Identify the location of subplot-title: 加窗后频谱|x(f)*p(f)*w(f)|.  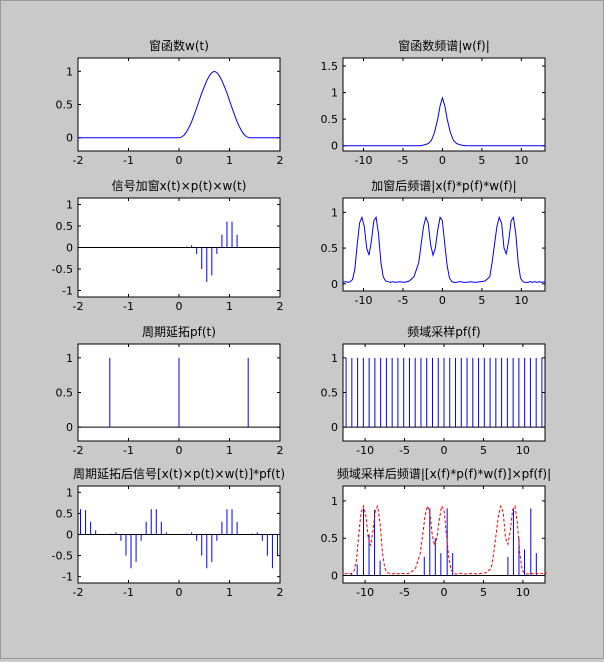
(443, 186).